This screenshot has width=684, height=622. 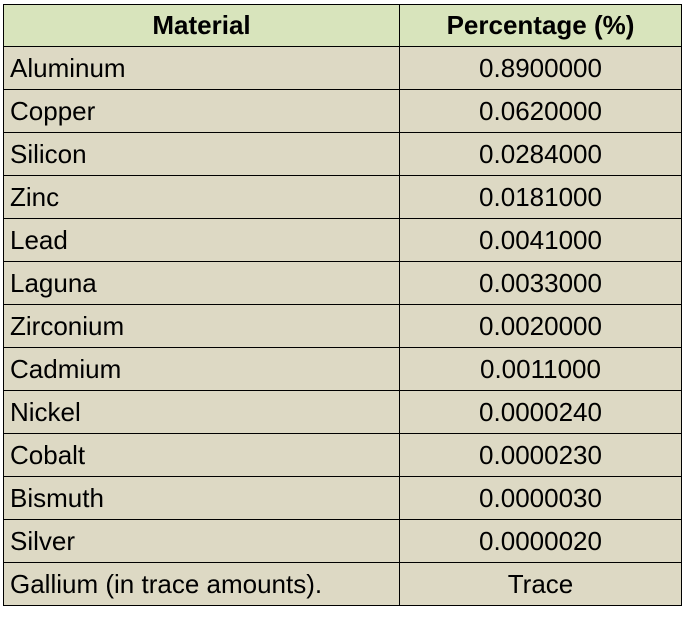 What do you see at coordinates (540, 25) in the screenshot?
I see `header-percentage: Percentage (%)` at bounding box center [540, 25].